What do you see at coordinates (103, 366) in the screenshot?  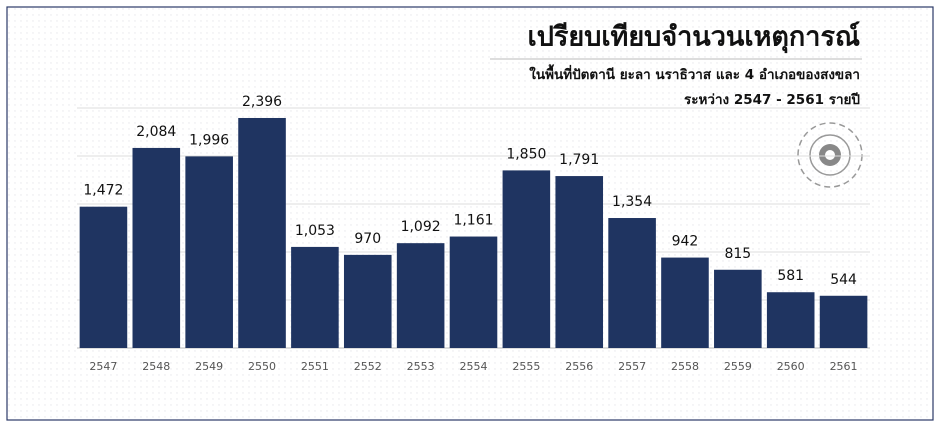 I see `x-tick-label: 2547` at bounding box center [103, 366].